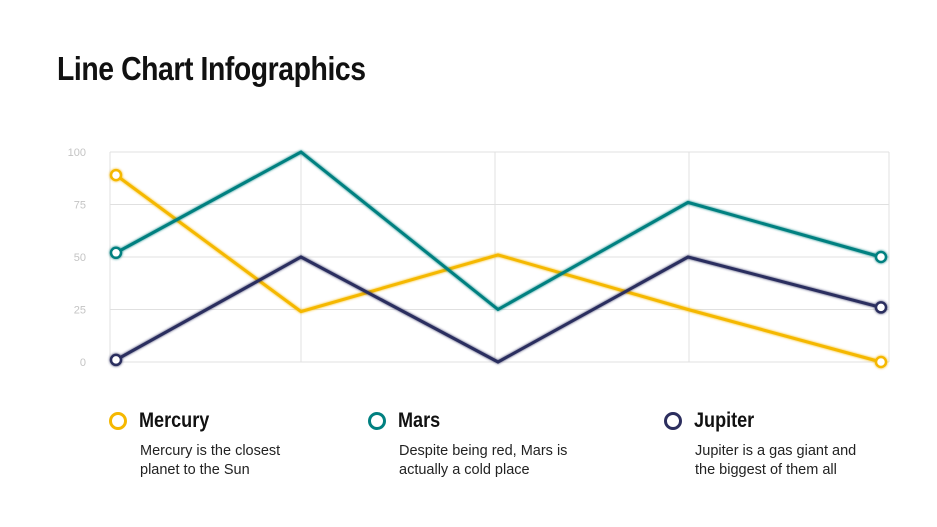  I want to click on svg-text: 50, so click(80, 258).